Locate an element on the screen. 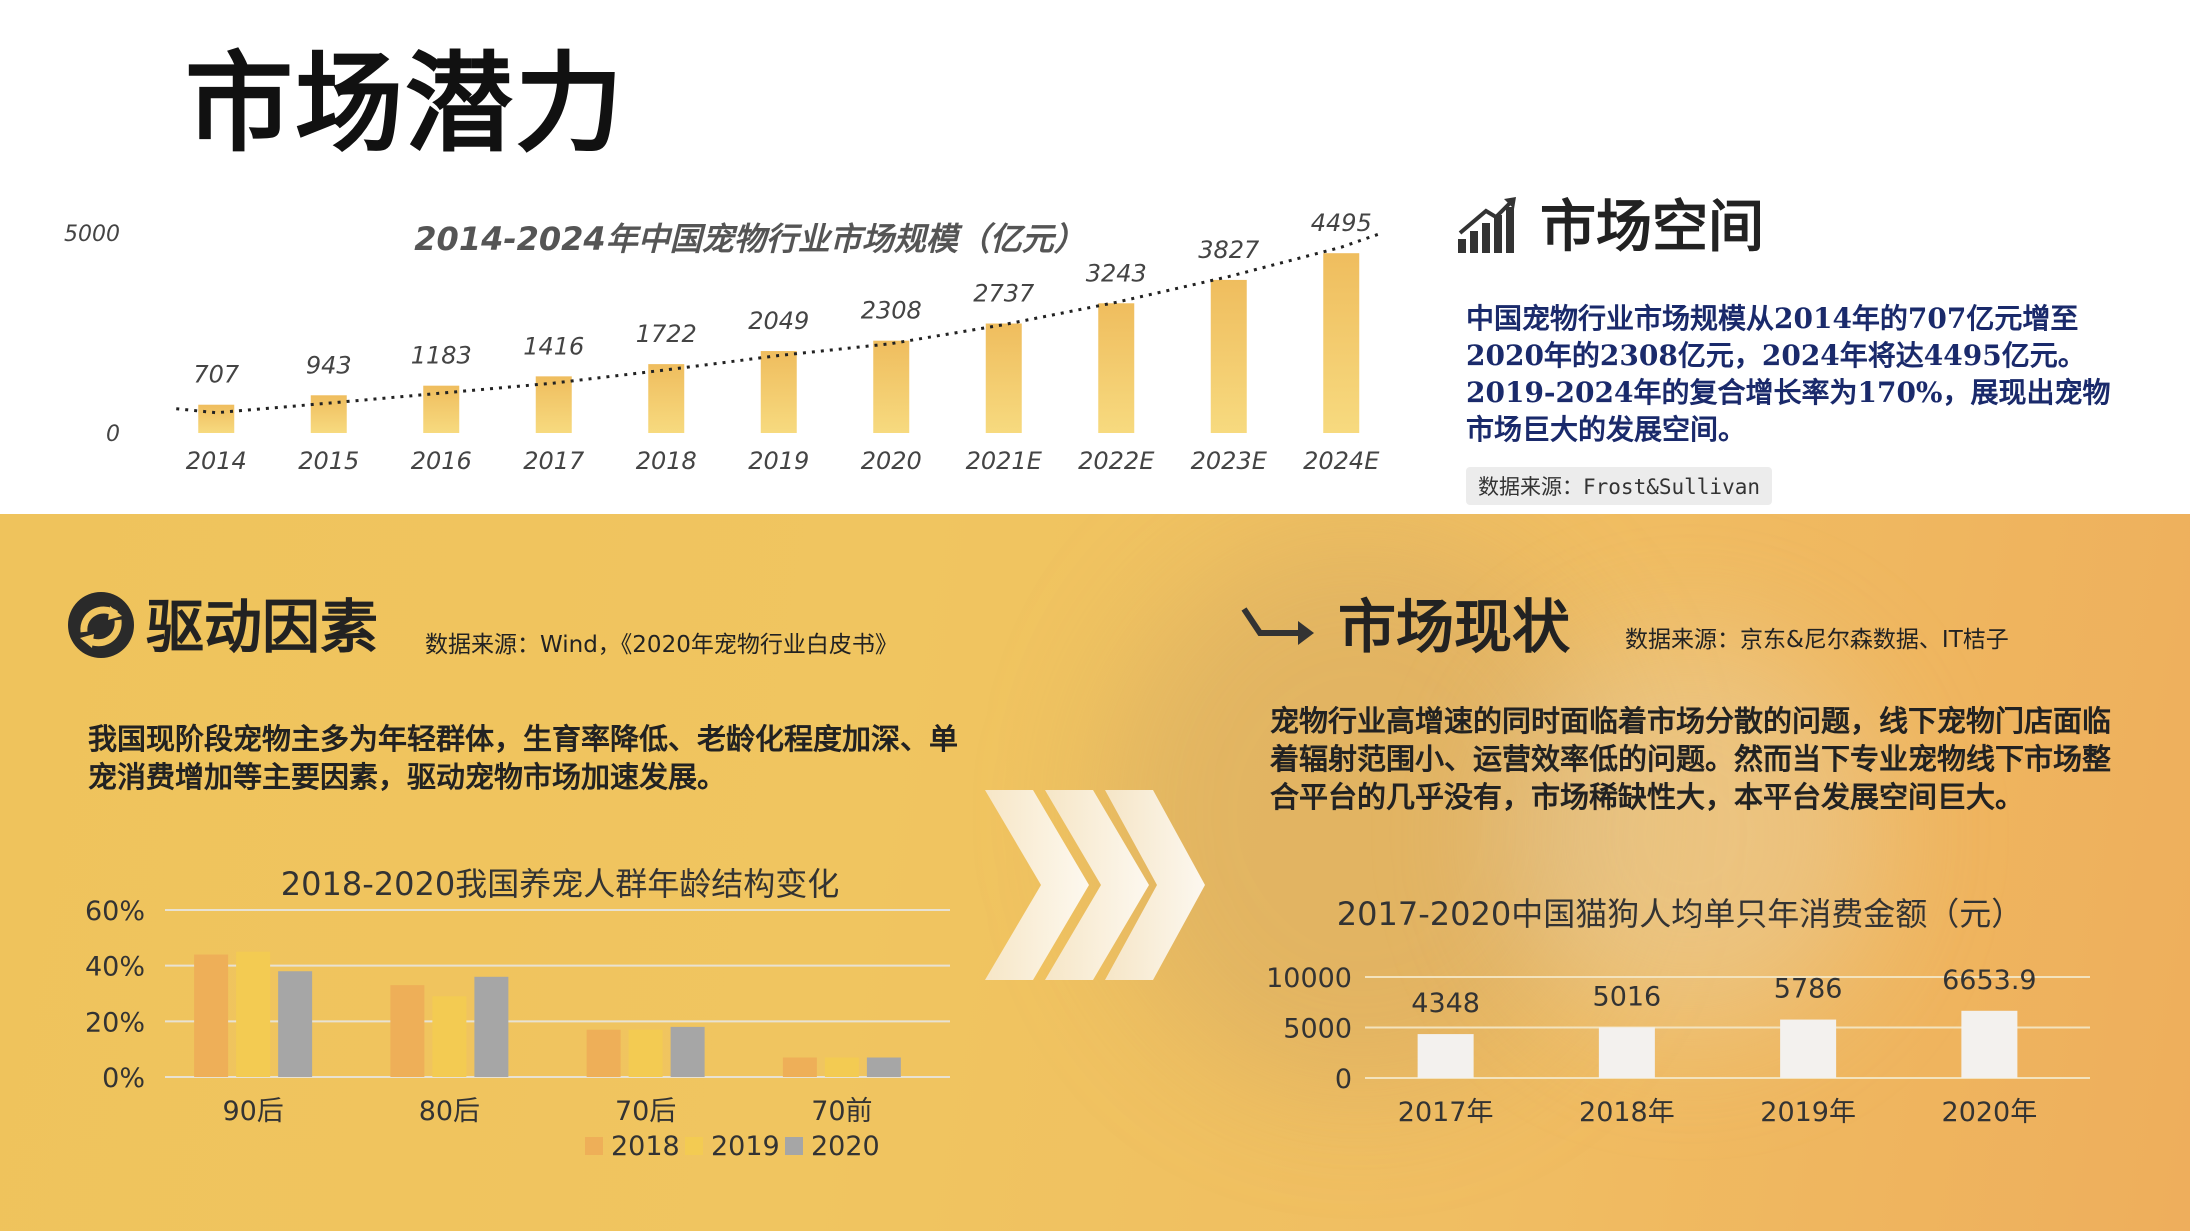  x-tick-label: 2018 is located at coordinates (666, 461).